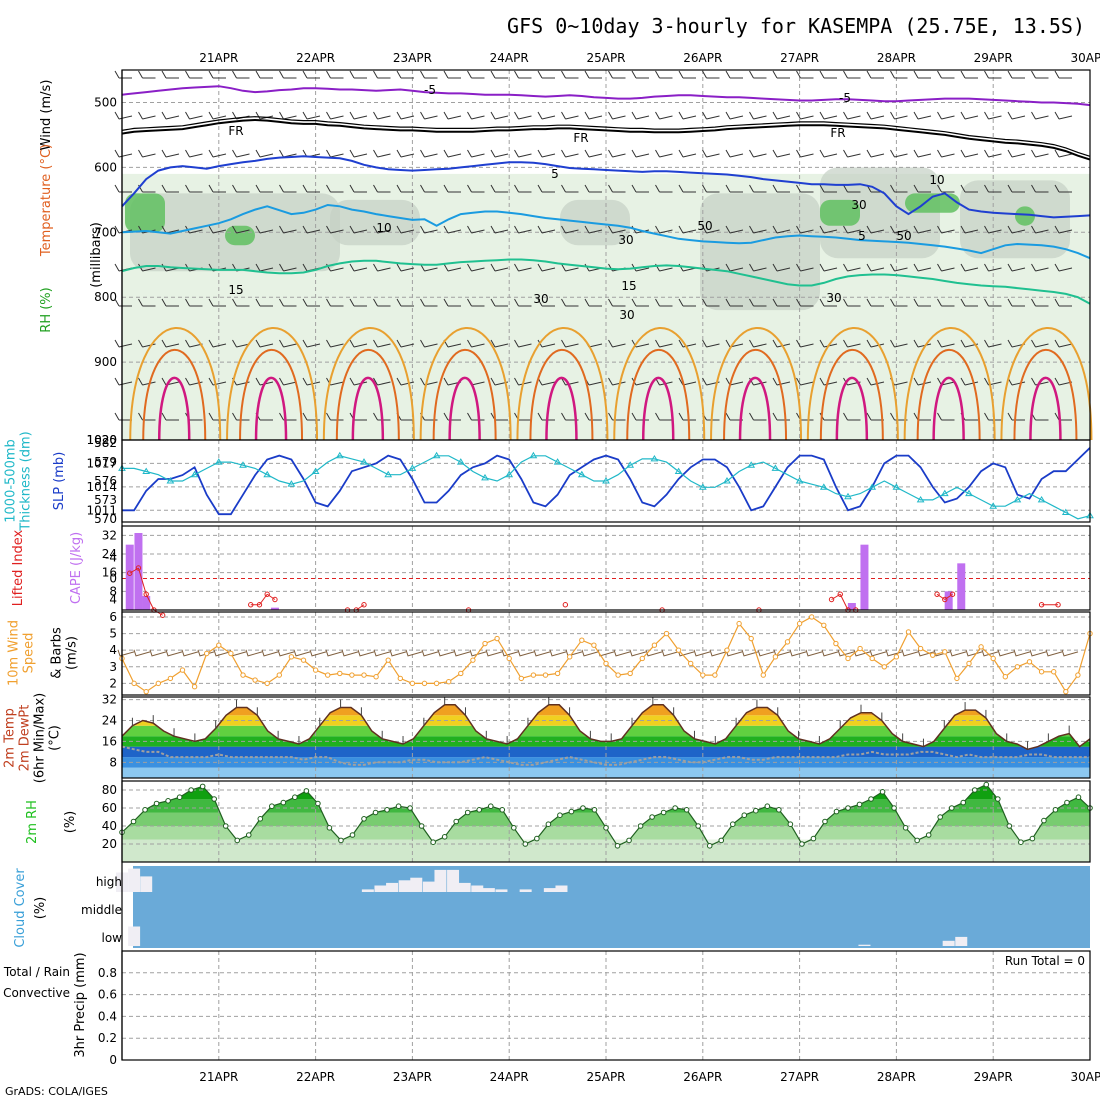 This screenshot has width=1100, height=1100. Describe the element at coordinates (26, 481) in the screenshot. I see `thickness-axis-label-line: Thickness (dm)` at that location.